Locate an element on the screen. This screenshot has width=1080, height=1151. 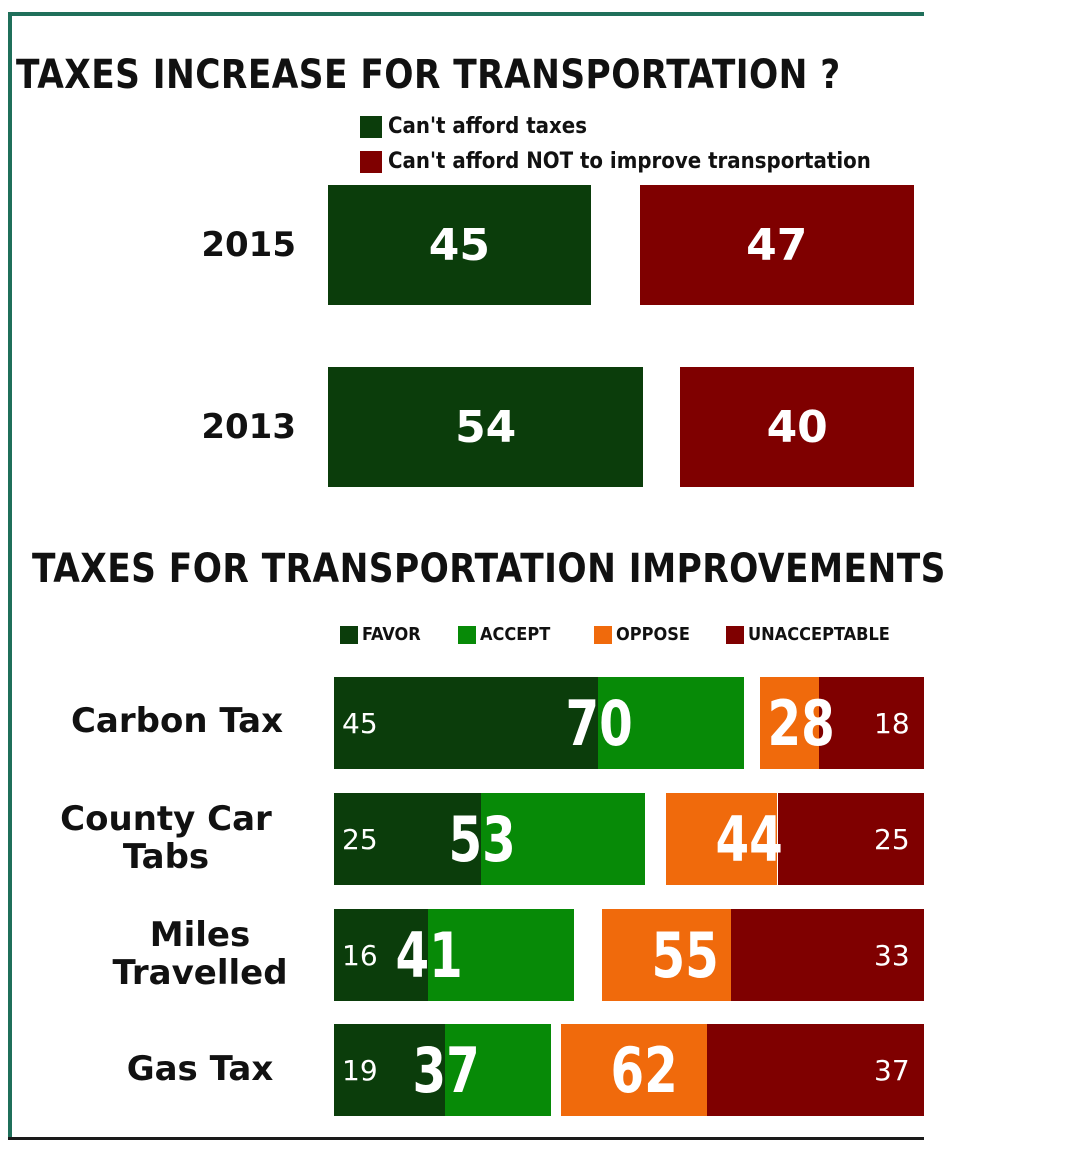
chart2-legend-label-2: OPPOSE is located at coordinates (653, 634).